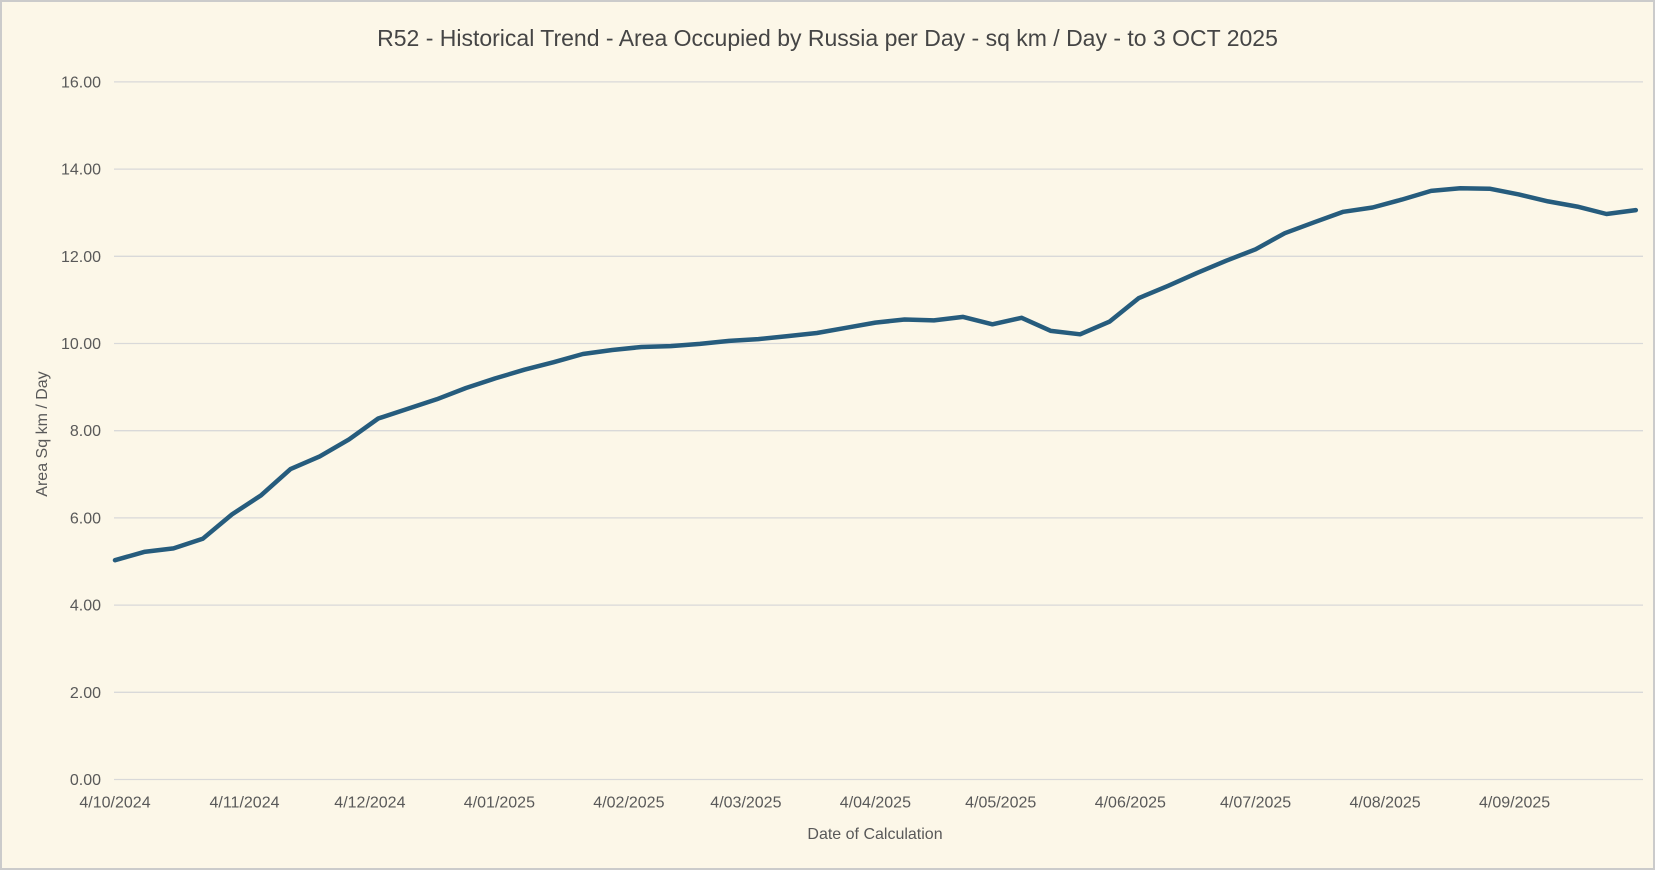 The width and height of the screenshot is (1655, 870). Describe the element at coordinates (499, 803) in the screenshot. I see `x-tick-label: 4/01/2025` at that location.